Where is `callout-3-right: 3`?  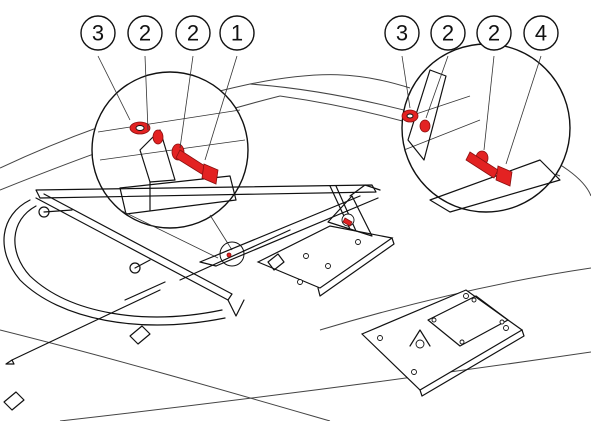
callout-3-right: 3 is located at coordinates (402, 33).